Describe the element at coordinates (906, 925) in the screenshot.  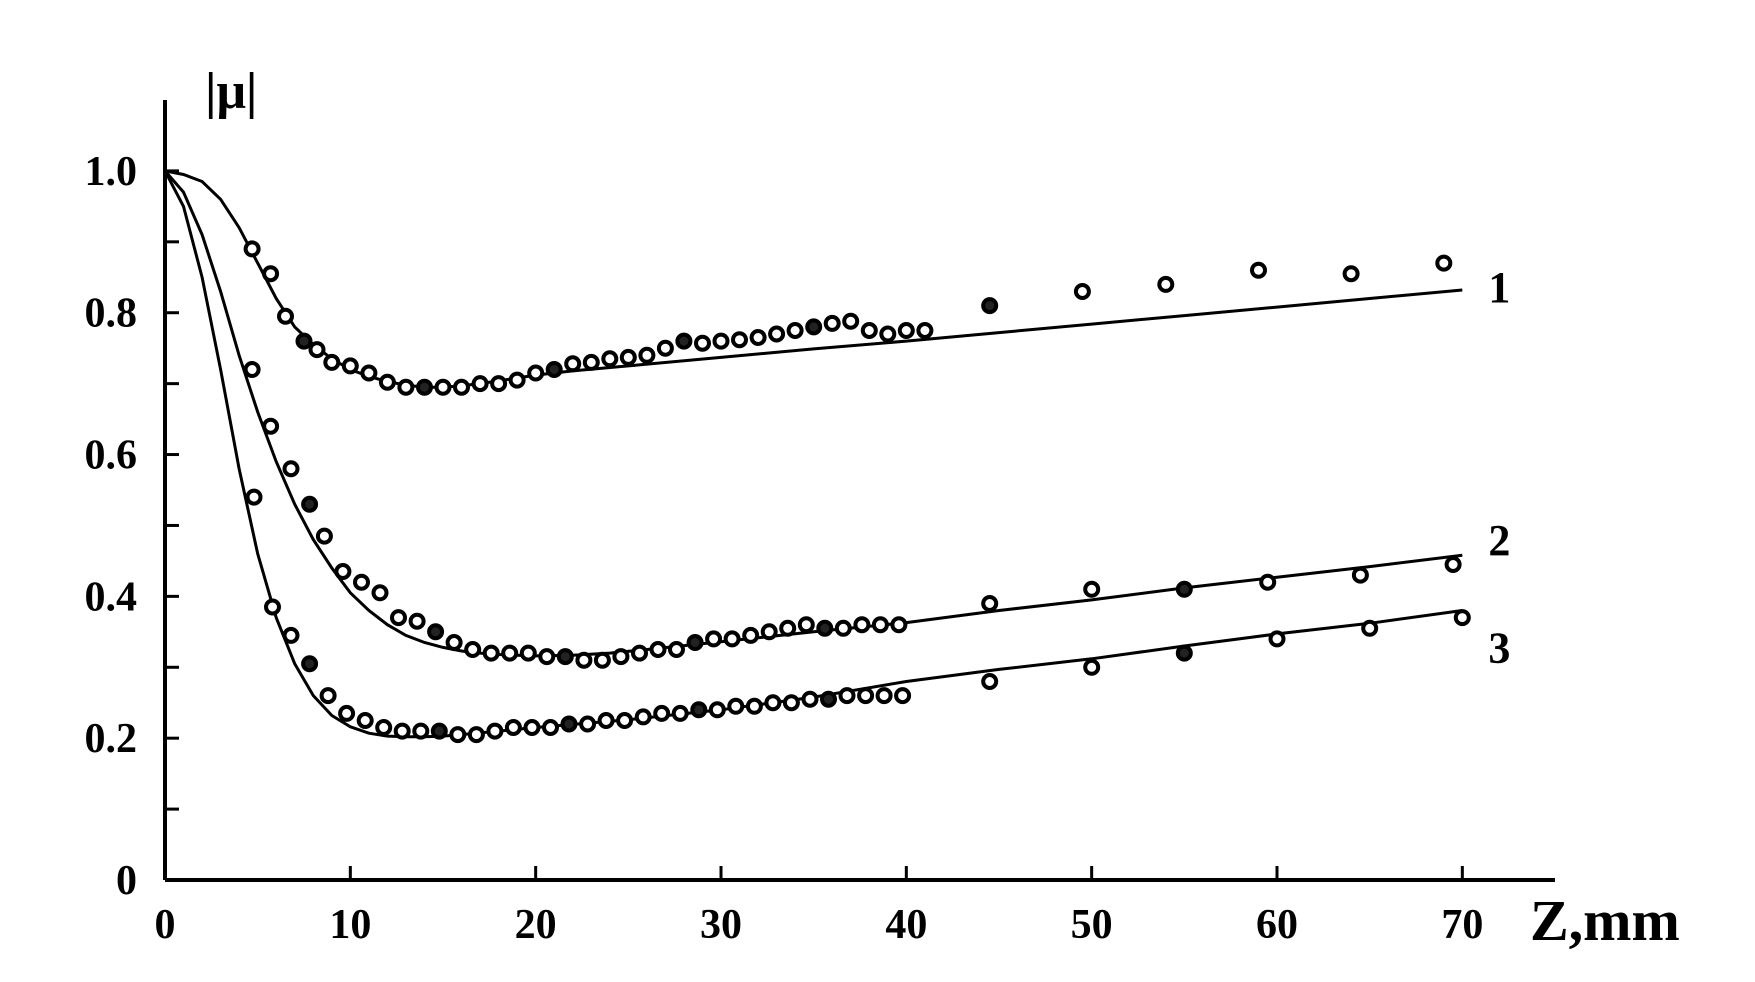
I see `x-tick-label: 40` at that location.